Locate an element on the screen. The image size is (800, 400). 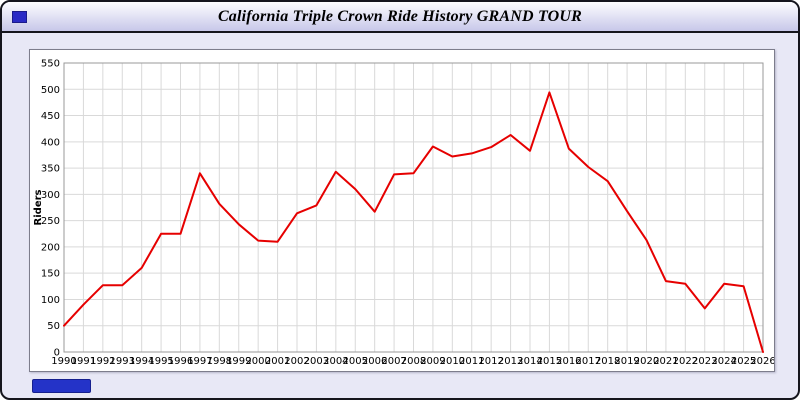
svg-text: 2008 is located at coordinates (413, 361).